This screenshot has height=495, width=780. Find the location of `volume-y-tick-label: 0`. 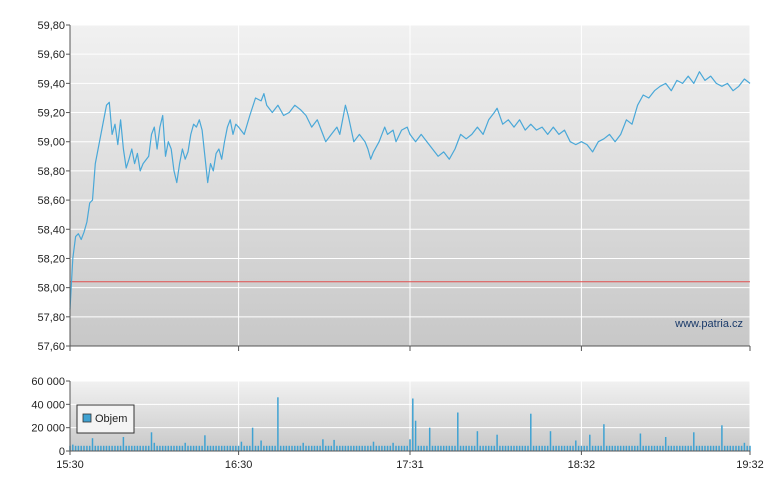

volume-y-tick-label: 0 is located at coordinates (62, 452).